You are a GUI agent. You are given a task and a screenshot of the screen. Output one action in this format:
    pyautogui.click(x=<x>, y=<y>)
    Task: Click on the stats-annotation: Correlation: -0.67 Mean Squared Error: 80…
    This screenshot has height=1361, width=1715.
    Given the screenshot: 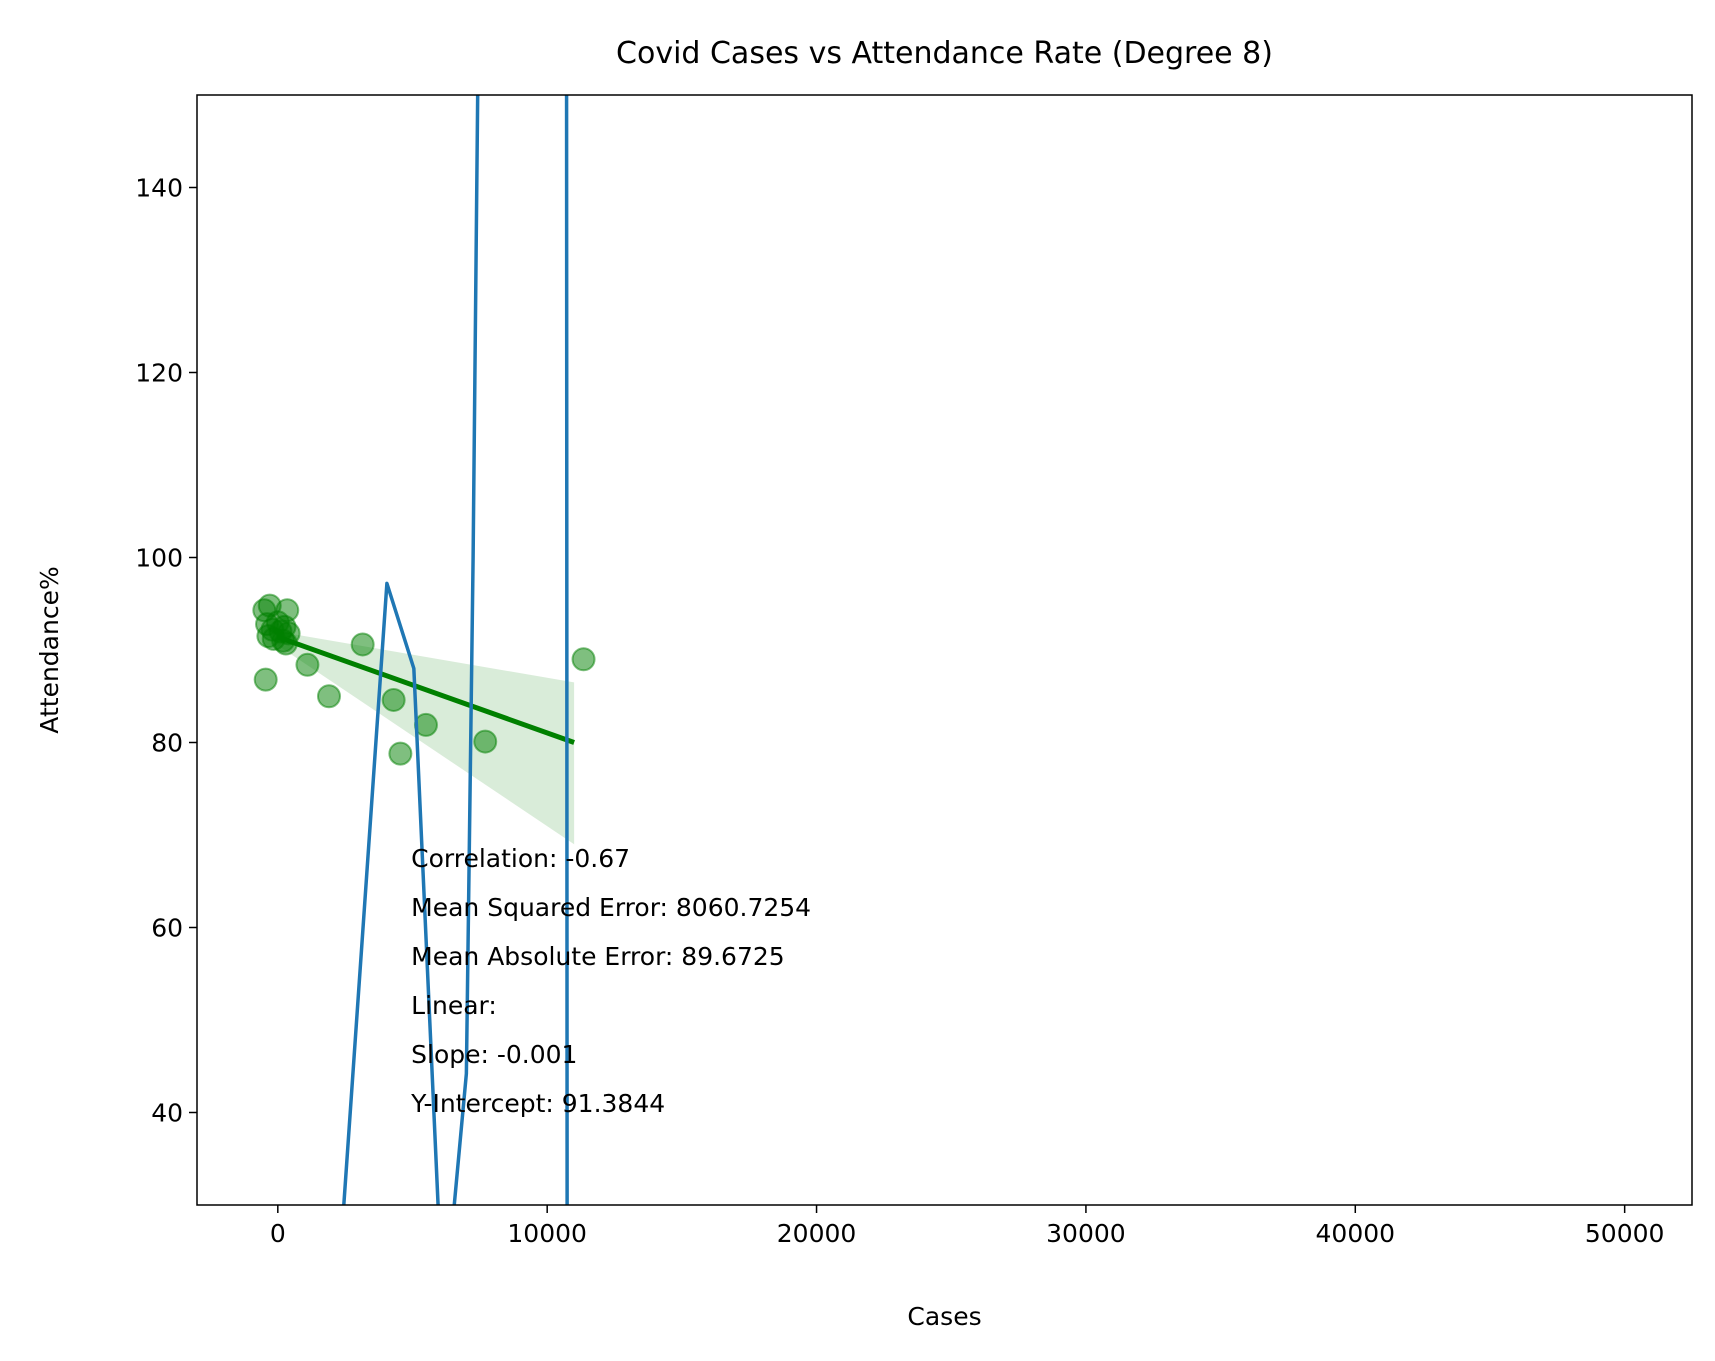 What is the action you would take?
    pyautogui.click(x=610, y=981)
    